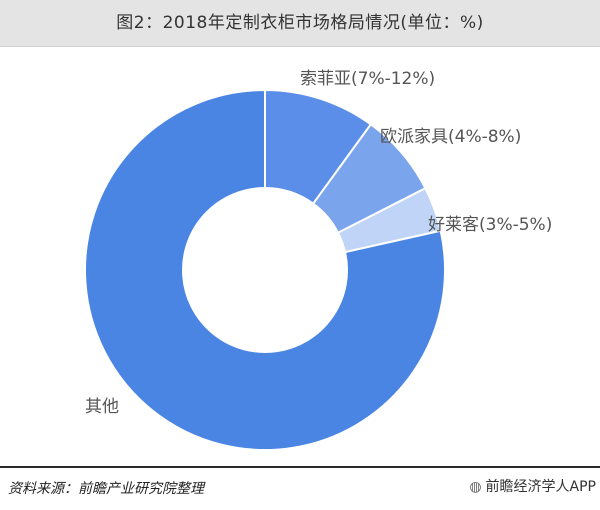 This screenshot has height=510, width=600. I want to click on publisher-watermark: ◍ 前瞻经济学人APP, so click(532, 486).